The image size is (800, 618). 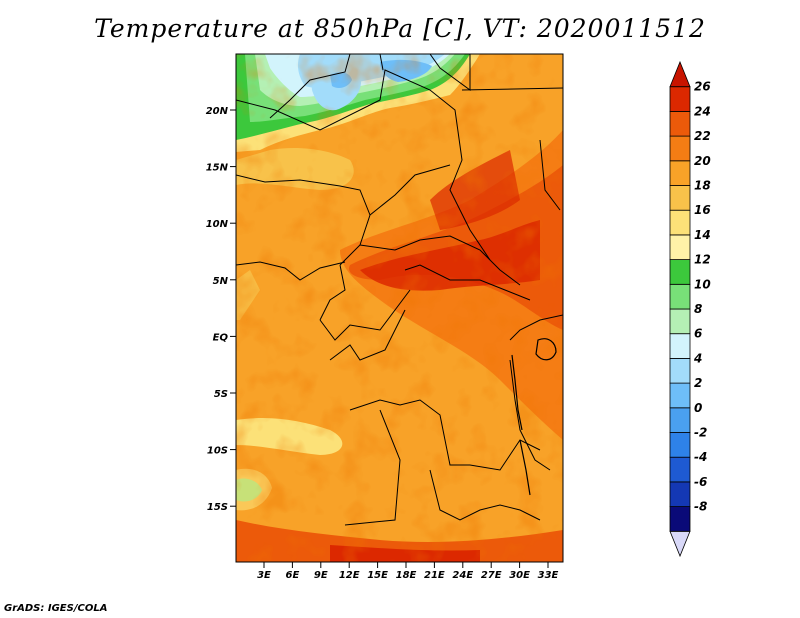 I want to click on lakes, so click(x=534, y=417).